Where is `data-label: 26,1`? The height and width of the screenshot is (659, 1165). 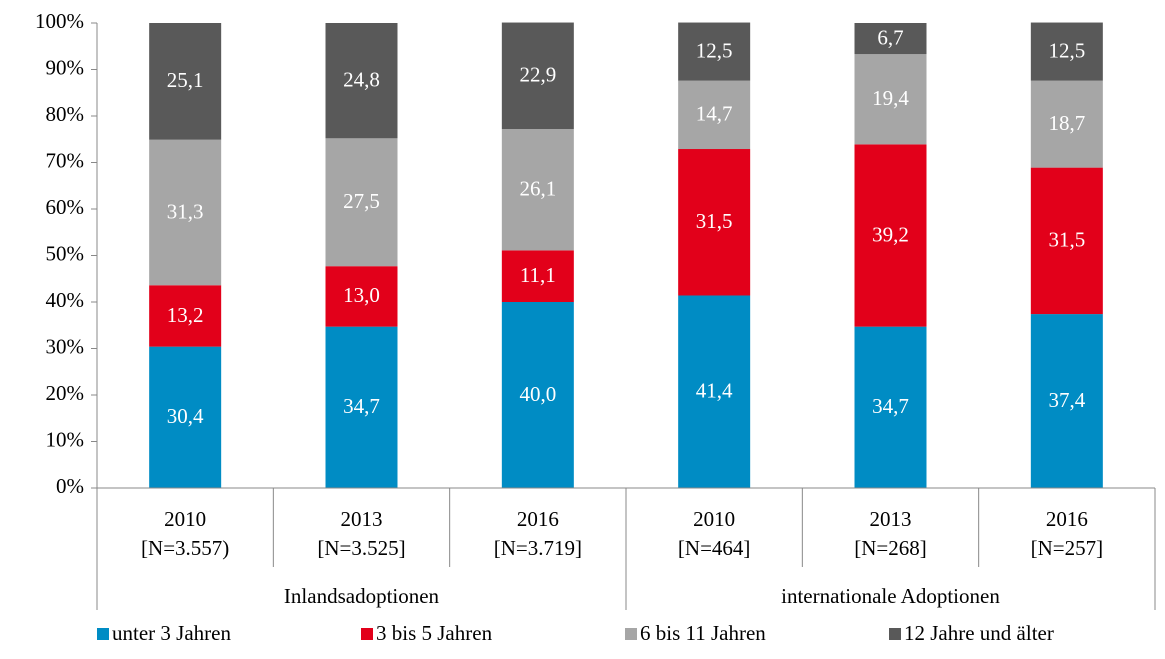
data-label: 26,1 is located at coordinates (537, 189).